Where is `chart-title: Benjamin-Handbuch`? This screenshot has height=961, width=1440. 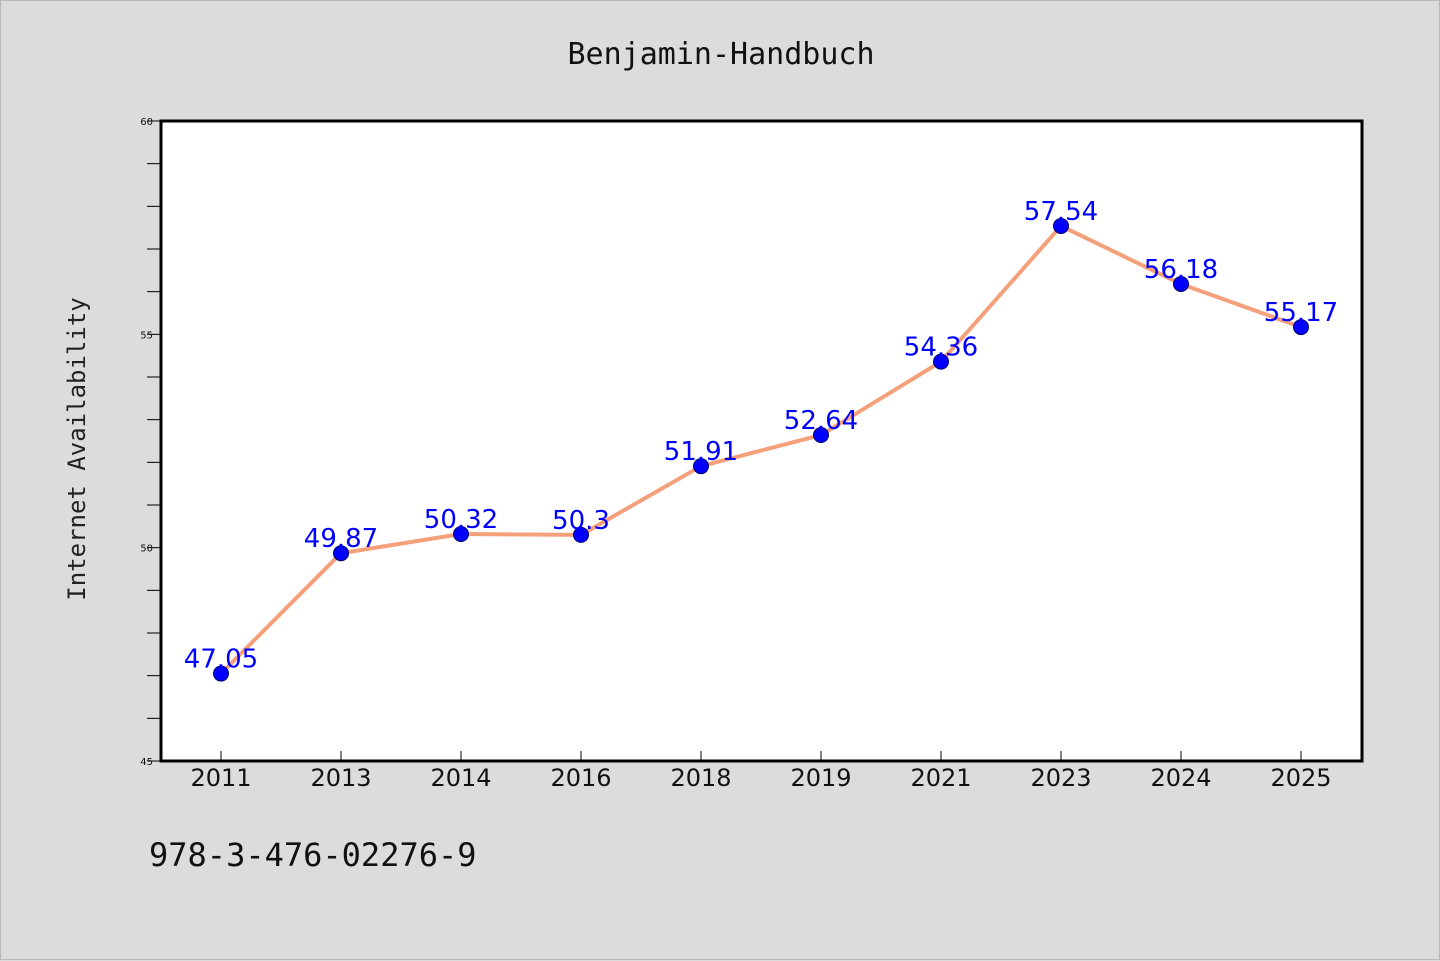
chart-title: Benjamin-Handbuch is located at coordinates (720, 54).